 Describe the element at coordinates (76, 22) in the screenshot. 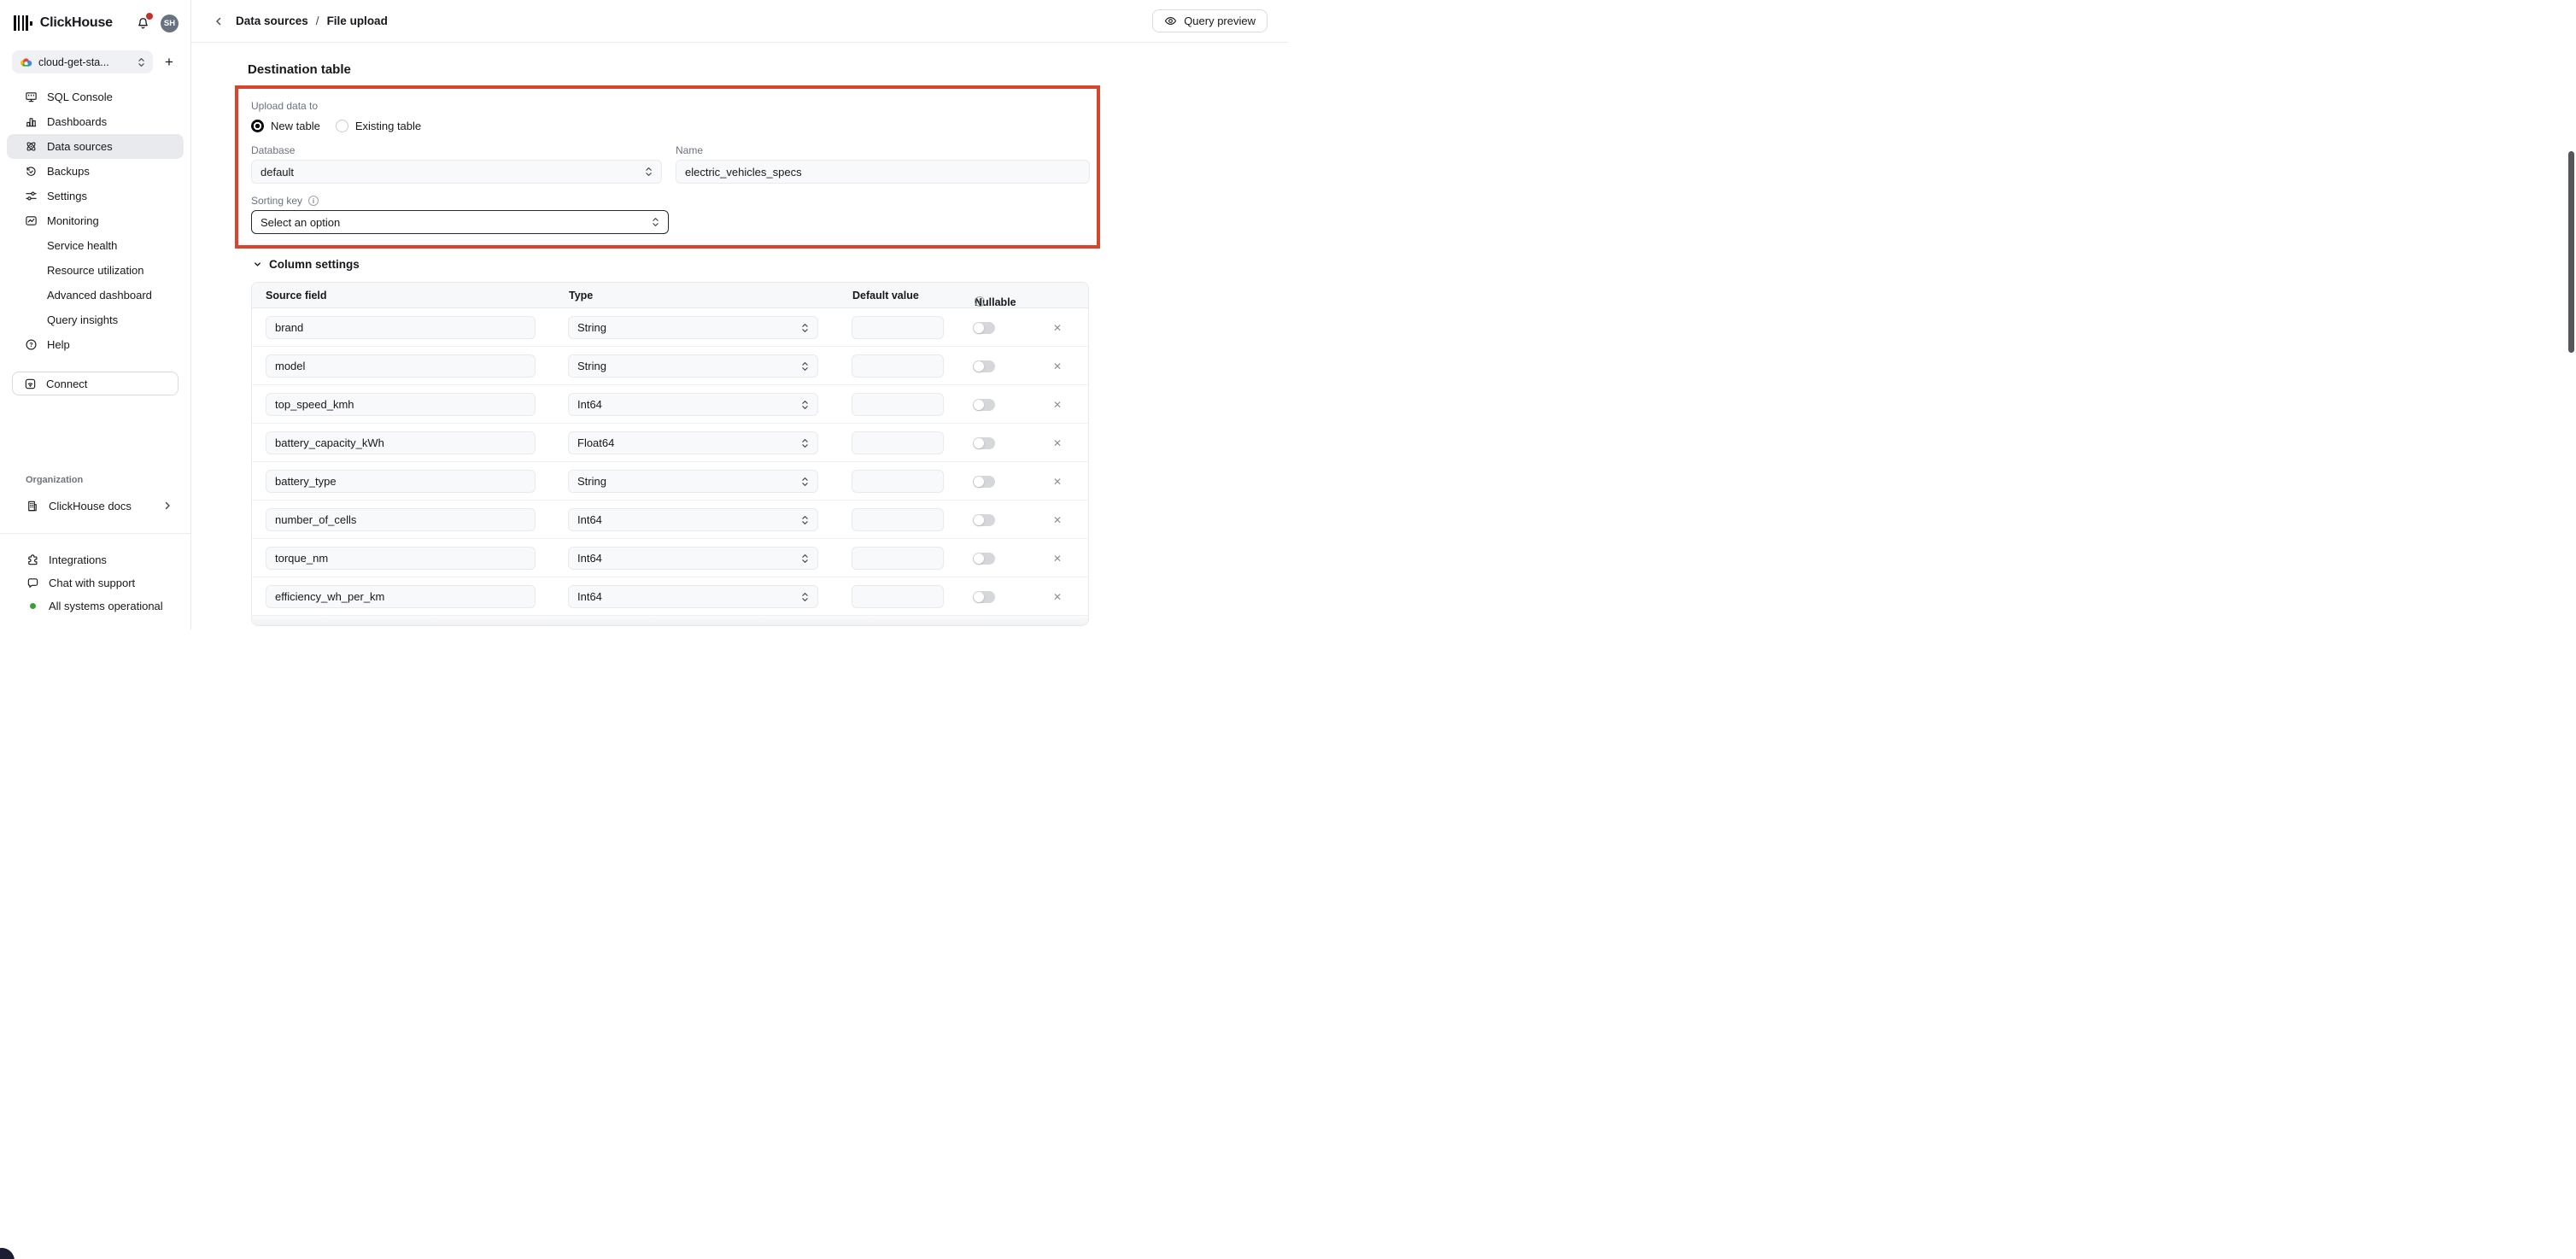

I see `brand-name: ClickHouse` at that location.